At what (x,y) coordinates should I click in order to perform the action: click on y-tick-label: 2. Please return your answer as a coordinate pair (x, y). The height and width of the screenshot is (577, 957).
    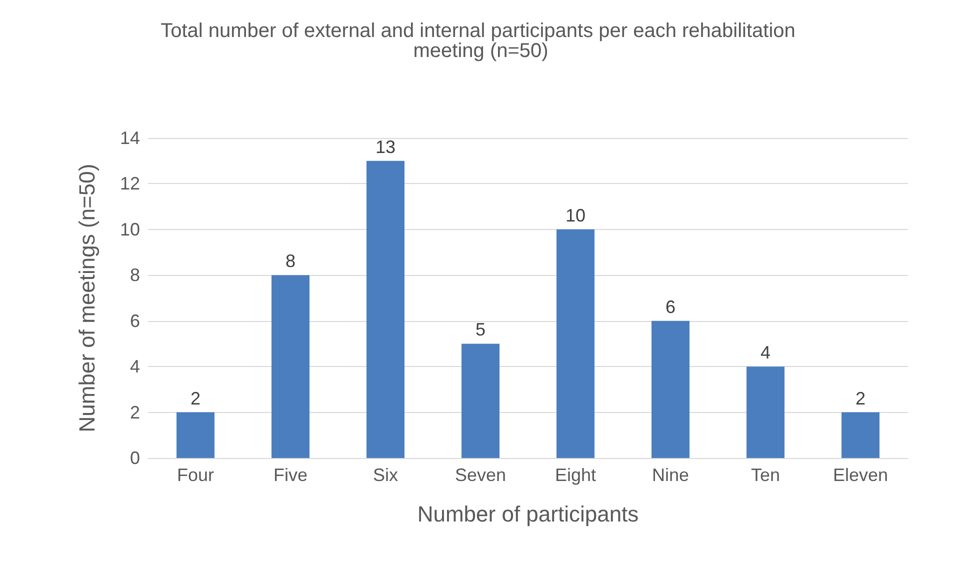
    Looking at the image, I should click on (135, 412).